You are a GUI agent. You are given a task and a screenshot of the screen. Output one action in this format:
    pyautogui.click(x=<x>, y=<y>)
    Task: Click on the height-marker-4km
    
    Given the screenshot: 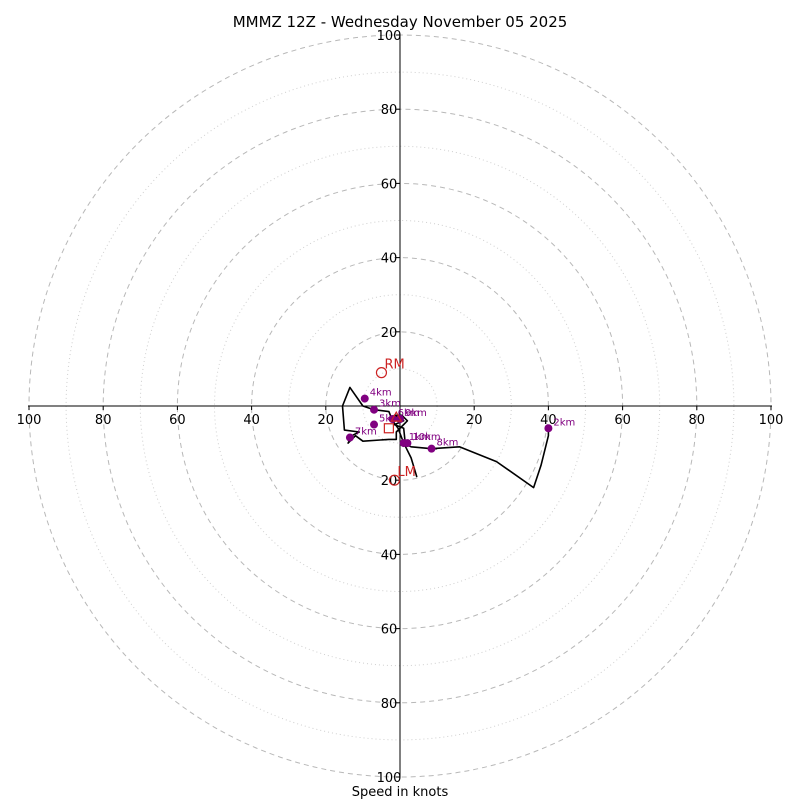 What is the action you would take?
    pyautogui.click(x=364, y=398)
    